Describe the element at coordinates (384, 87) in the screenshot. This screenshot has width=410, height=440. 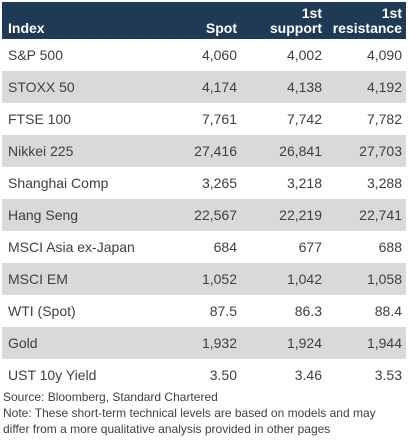
I see `cell-resistance: 4,192` at that location.